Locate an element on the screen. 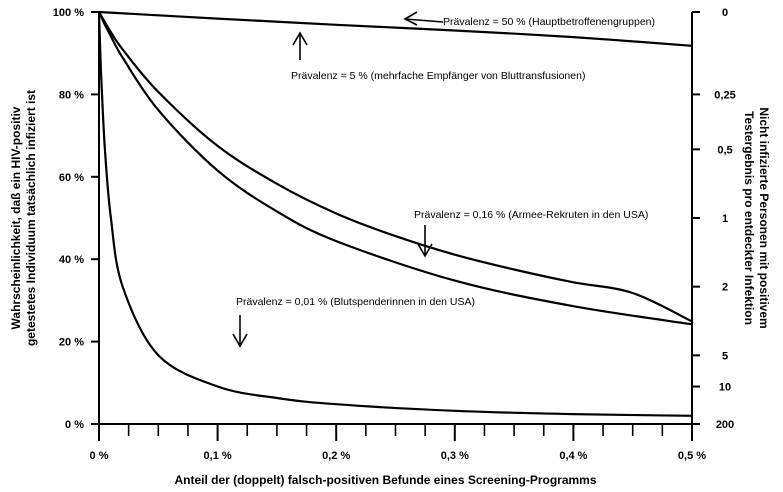 This screenshot has width=783, height=492. y-right-tick-label: 10 is located at coordinates (725, 388).